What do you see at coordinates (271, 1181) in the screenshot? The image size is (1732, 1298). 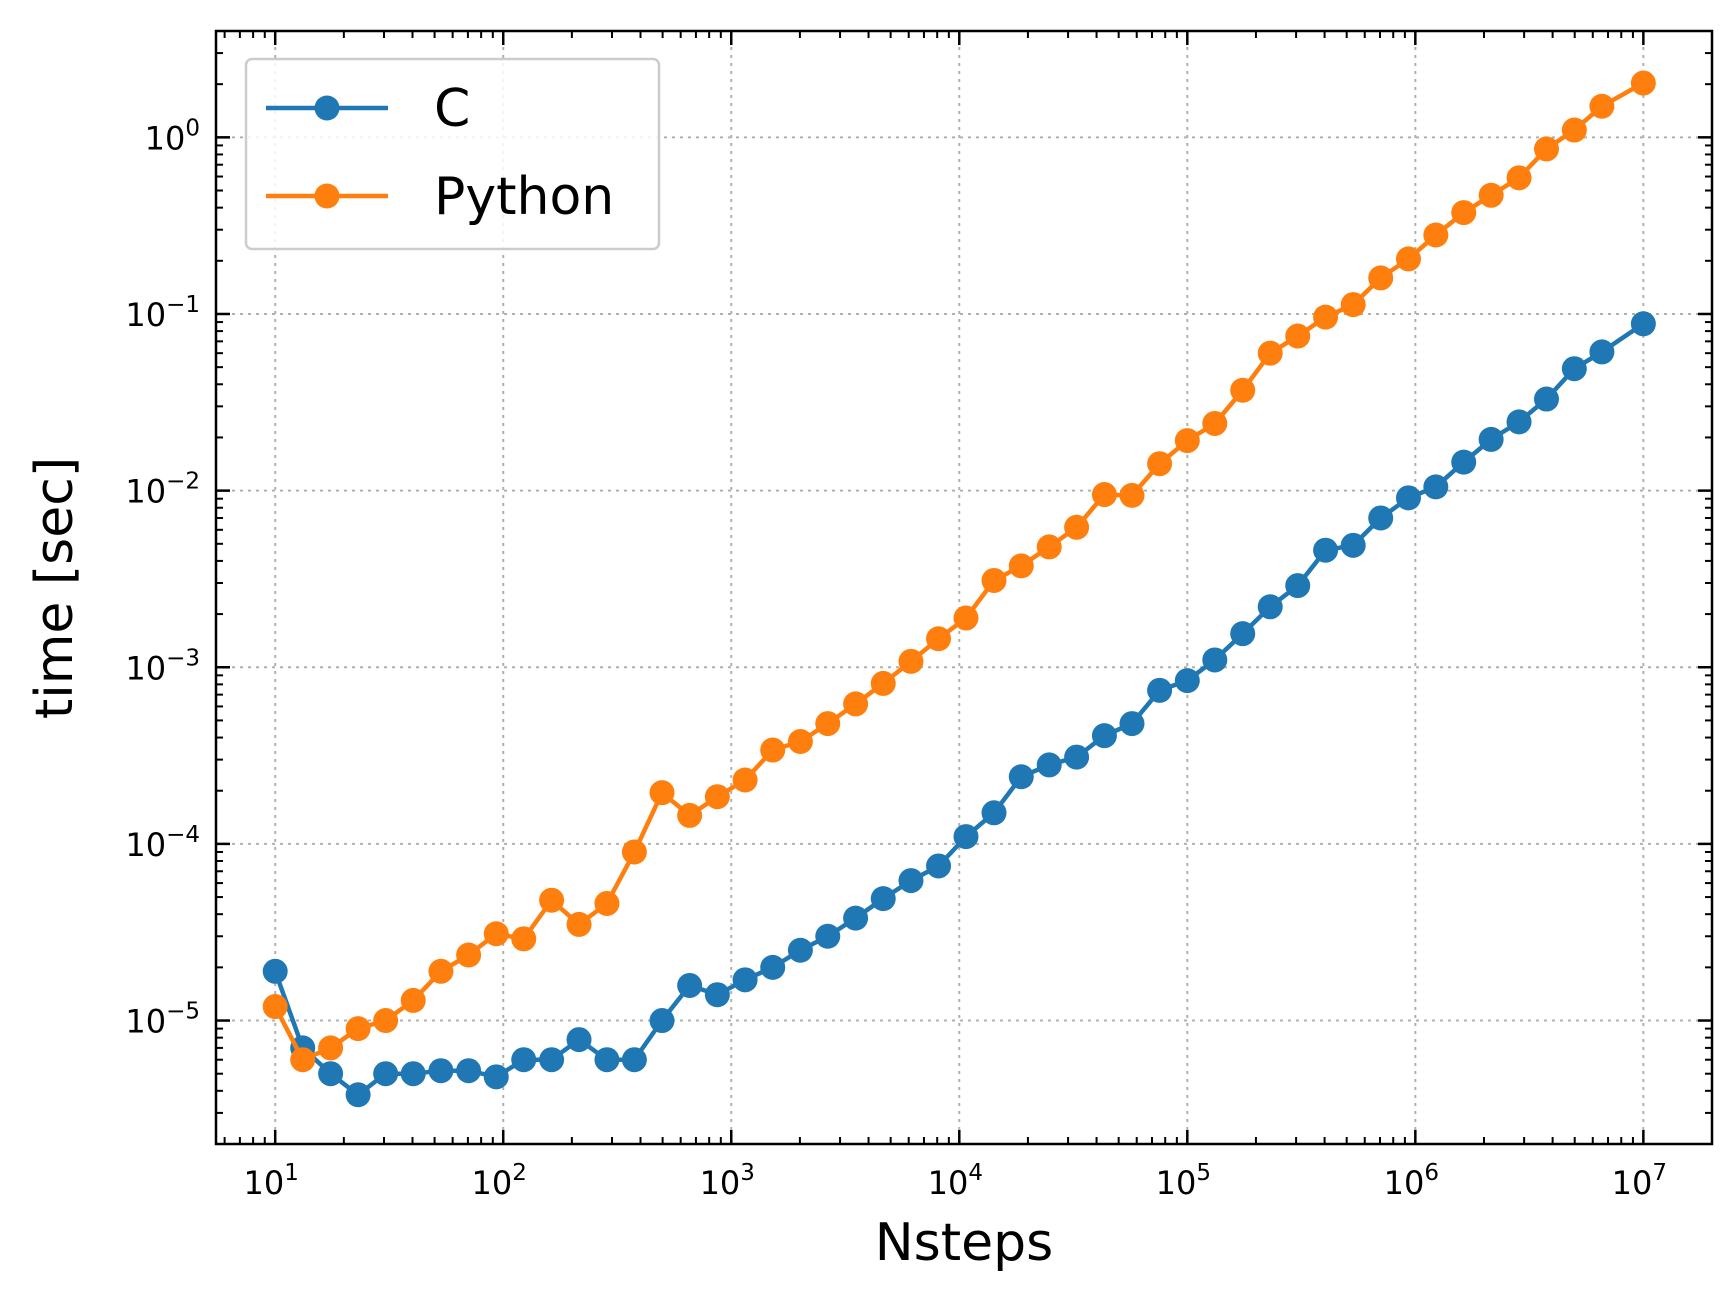 I see `x-tick-label: 10¹` at bounding box center [271, 1181].